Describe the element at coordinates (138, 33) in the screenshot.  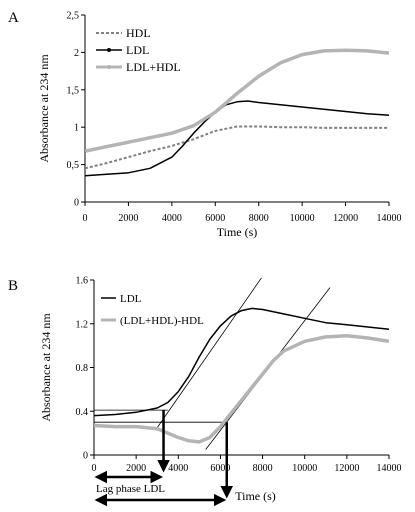
I see `legend-label: HDL` at that location.